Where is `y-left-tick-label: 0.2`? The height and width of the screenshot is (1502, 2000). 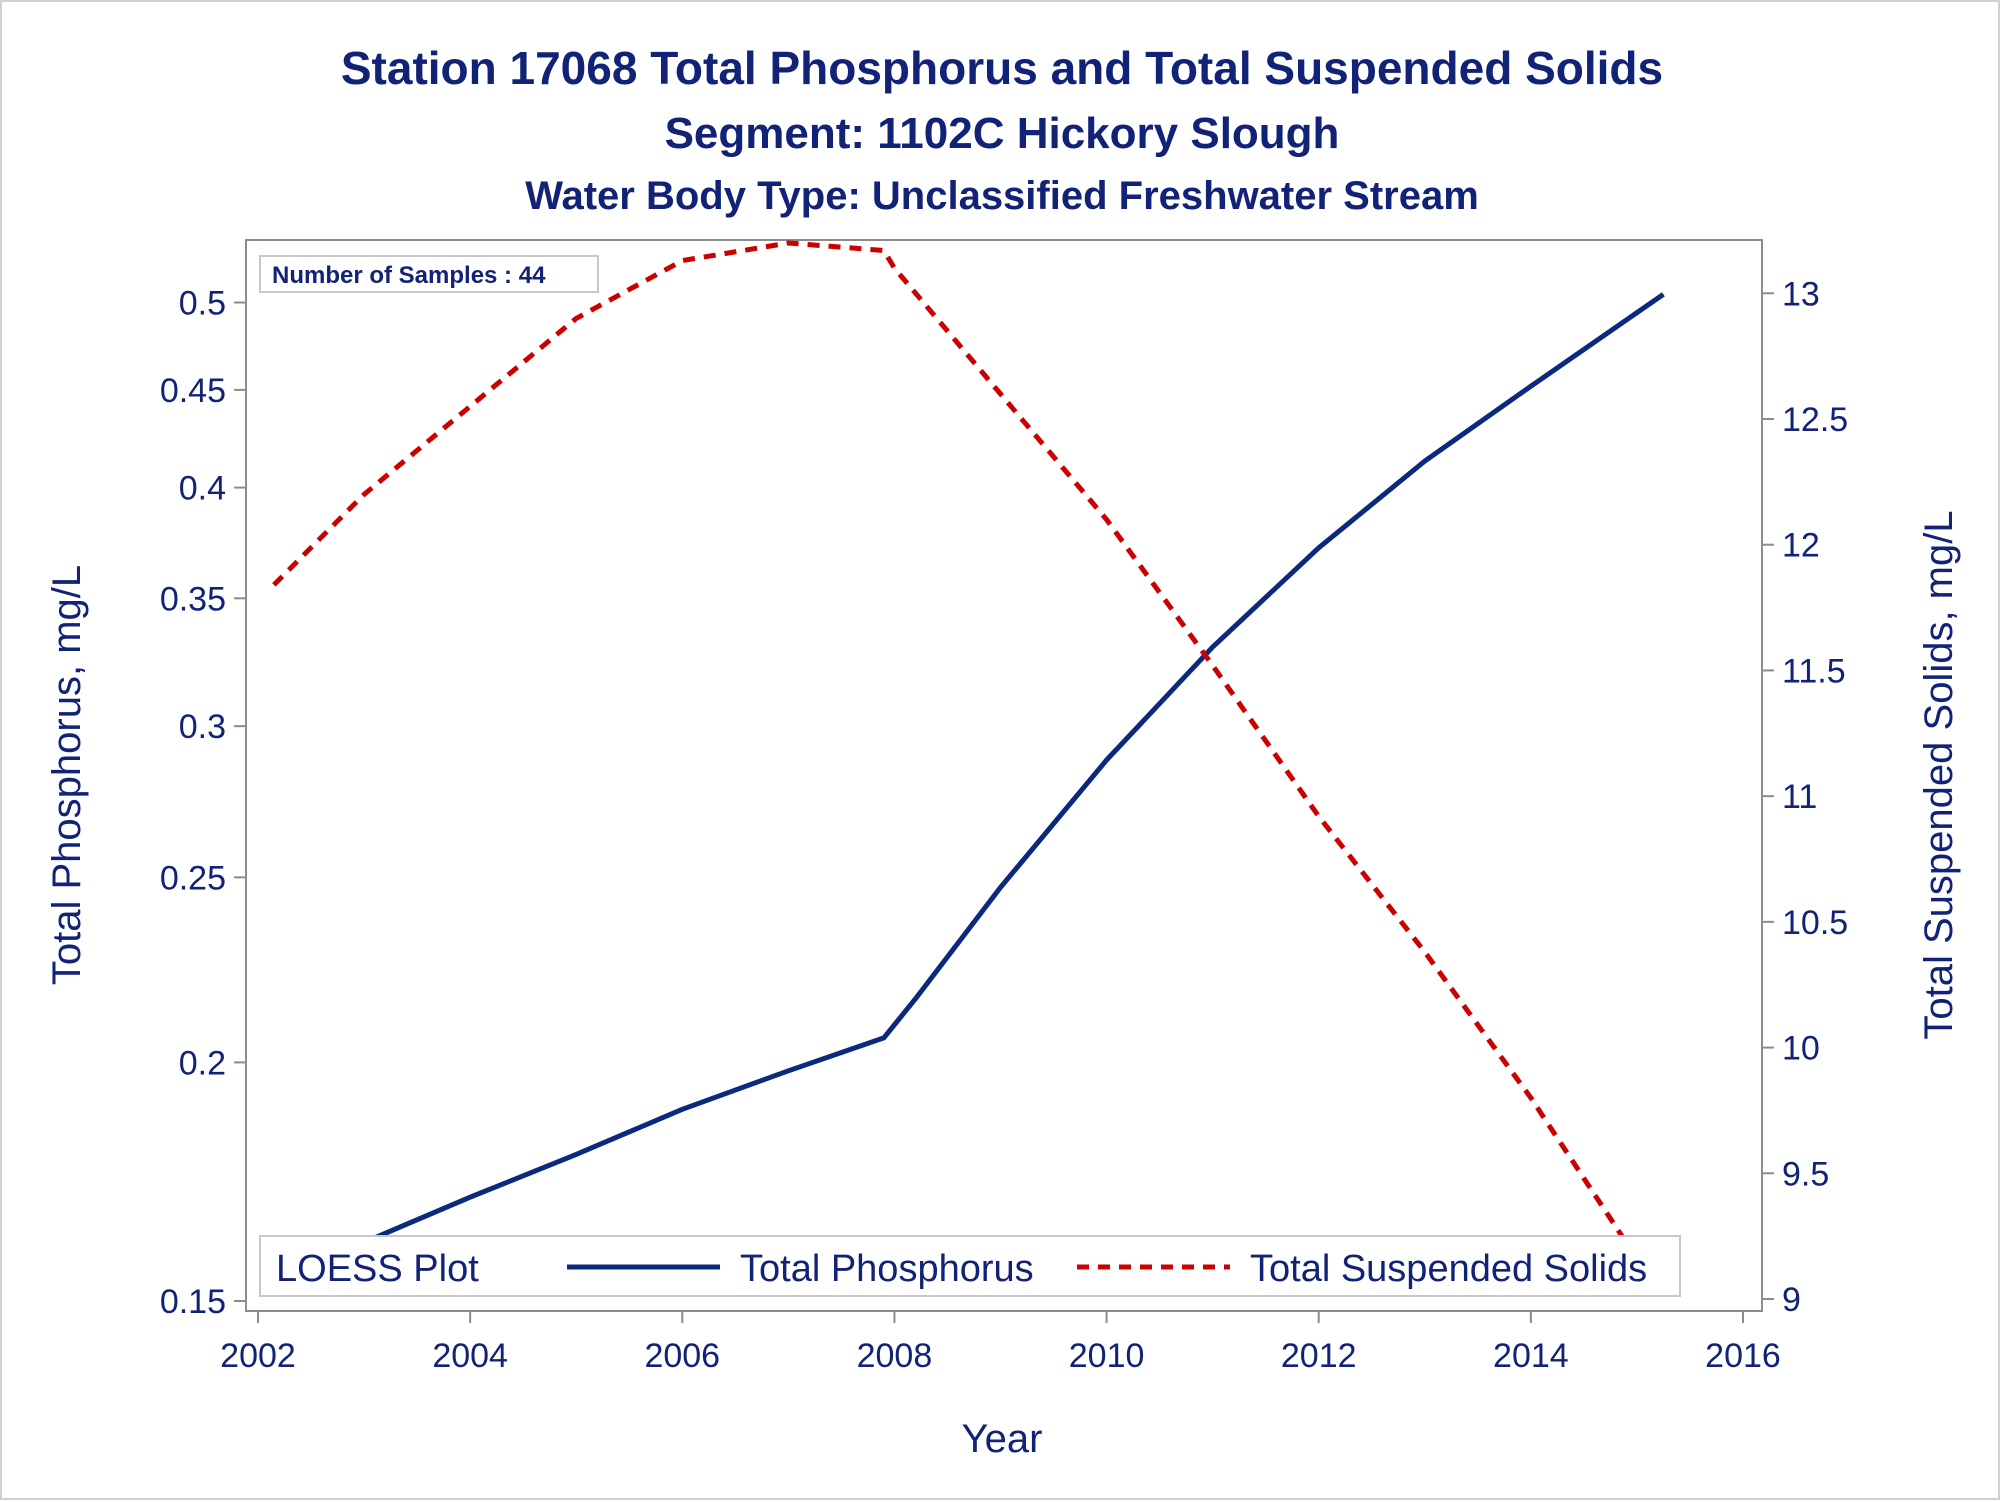
y-left-tick-label: 0.2 is located at coordinates (202, 1063).